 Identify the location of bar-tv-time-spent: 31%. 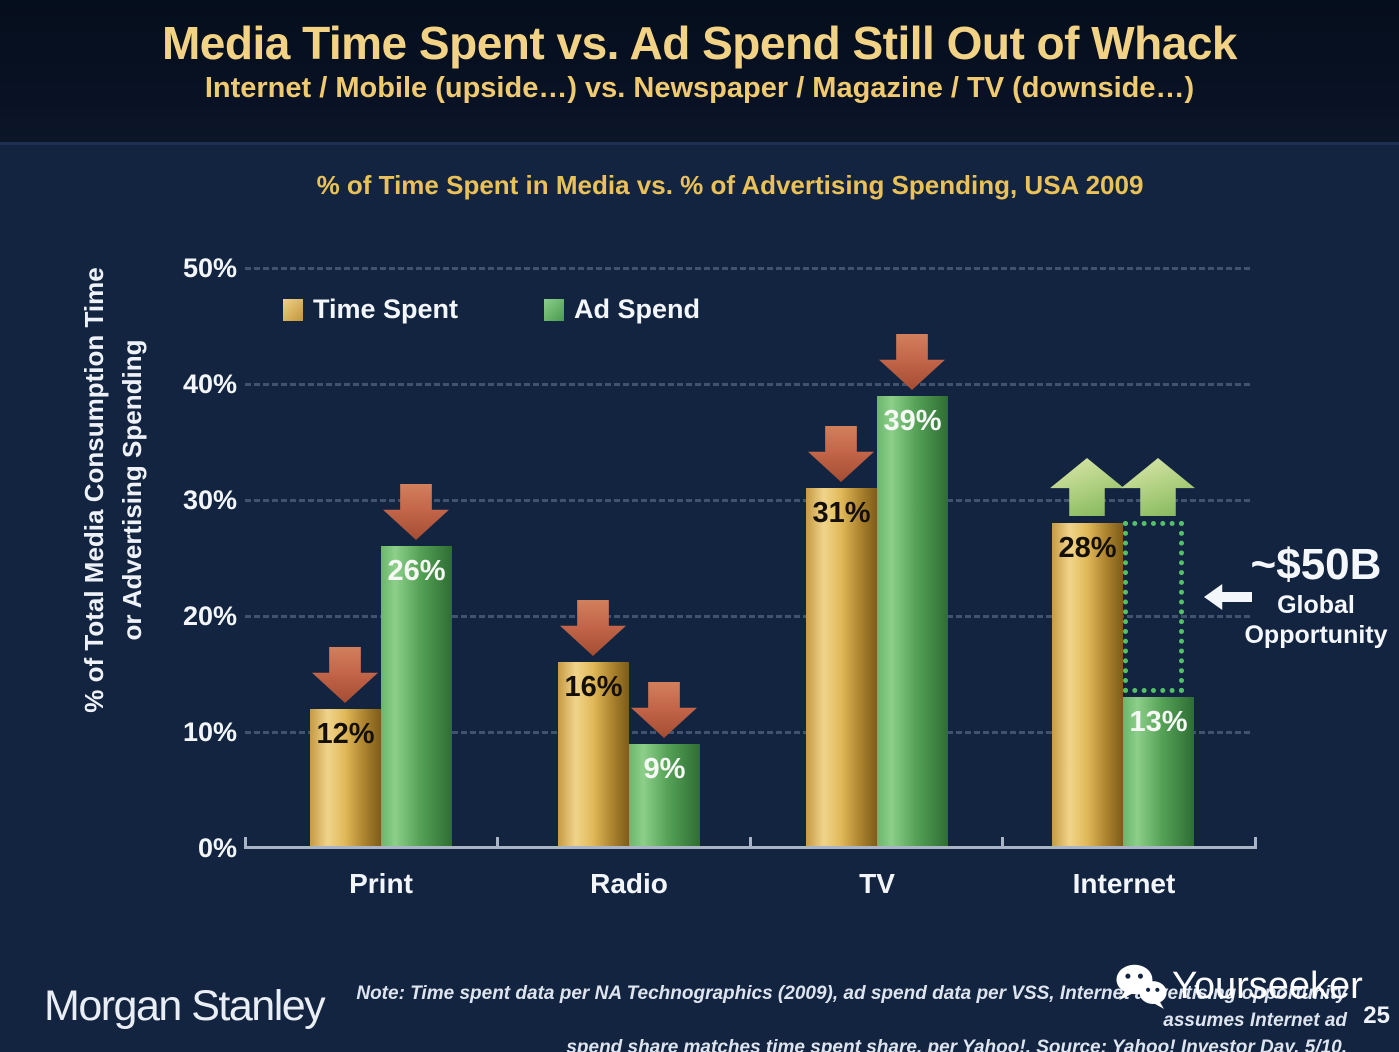
(841, 668).